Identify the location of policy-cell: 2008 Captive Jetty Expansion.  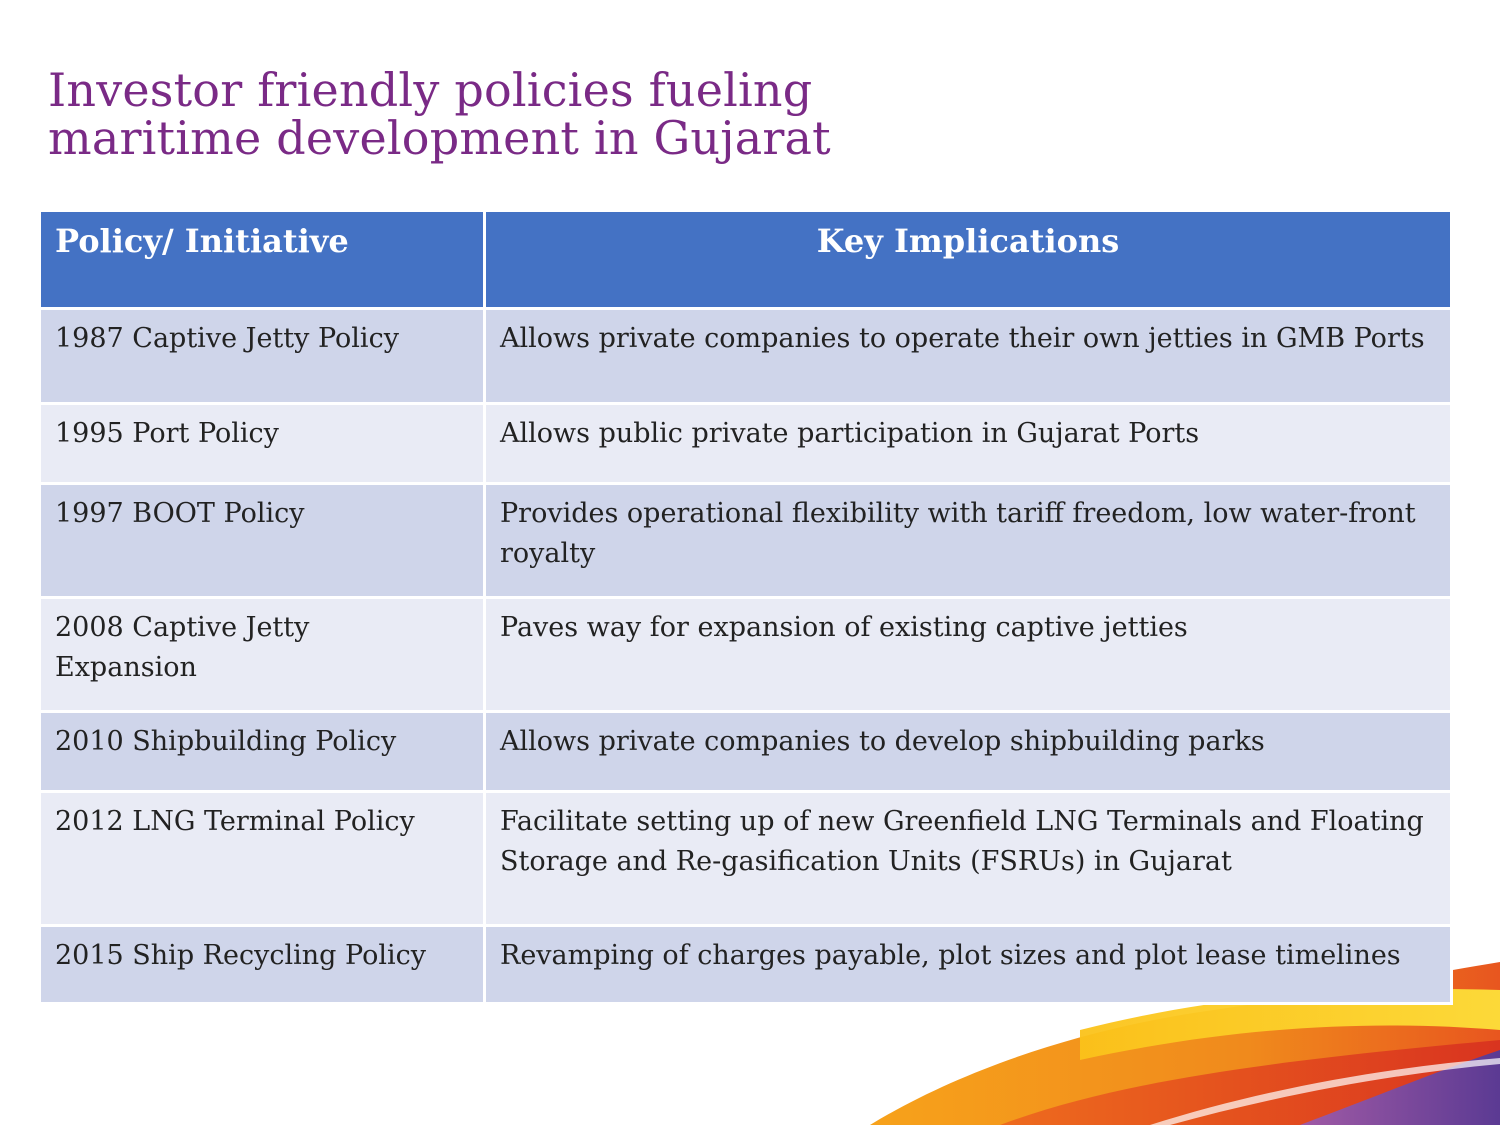
(262, 654).